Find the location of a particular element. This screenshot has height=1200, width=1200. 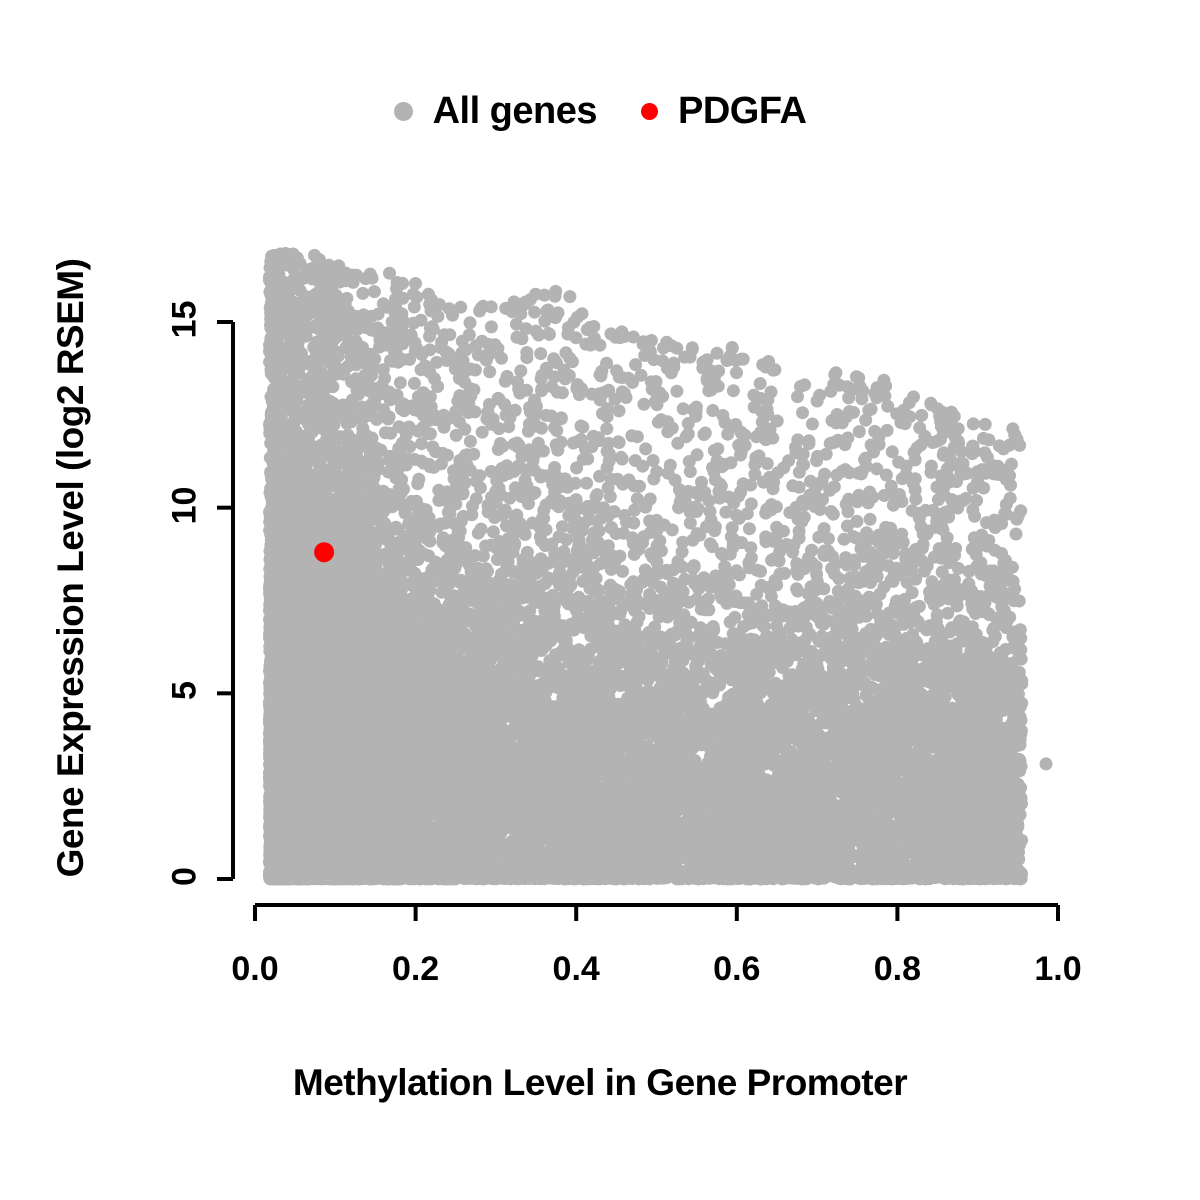

x-tick-label-0-8: 0.8 is located at coordinates (897, 969).